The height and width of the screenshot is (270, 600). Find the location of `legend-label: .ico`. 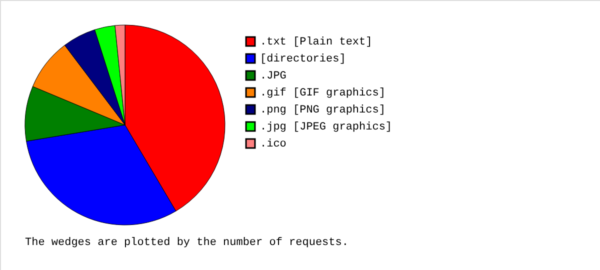

legend-label: .ico is located at coordinates (273, 144).